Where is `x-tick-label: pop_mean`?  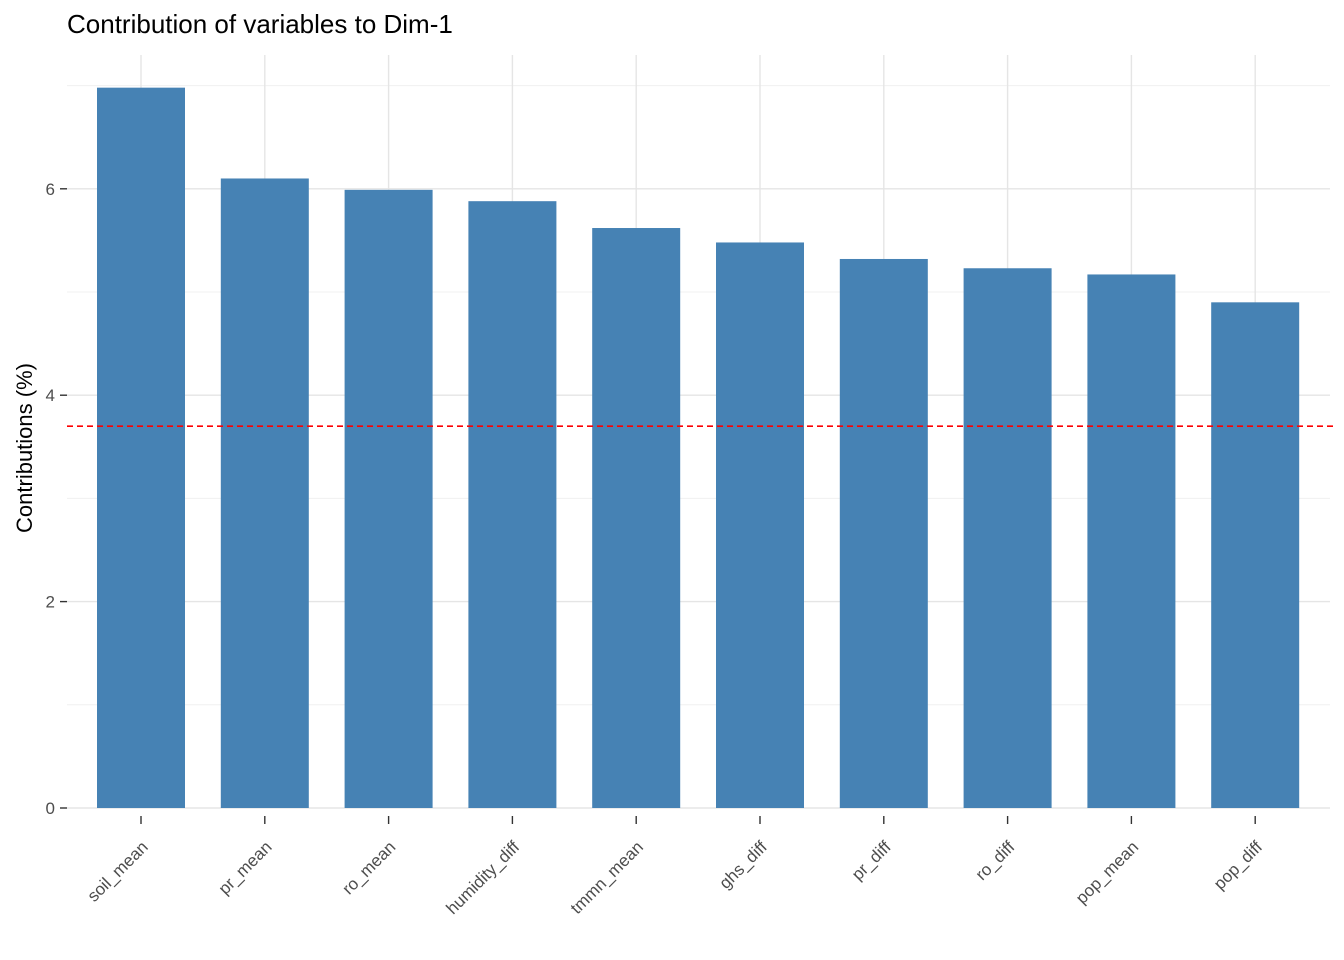 x-tick-label: pop_mean is located at coordinates (1107, 872).